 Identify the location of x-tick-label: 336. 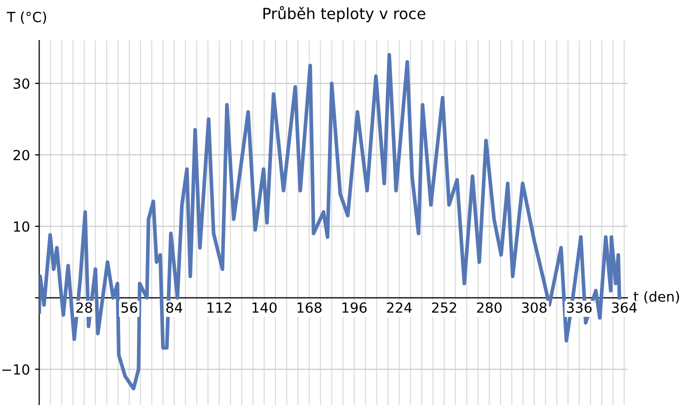
(579, 307).